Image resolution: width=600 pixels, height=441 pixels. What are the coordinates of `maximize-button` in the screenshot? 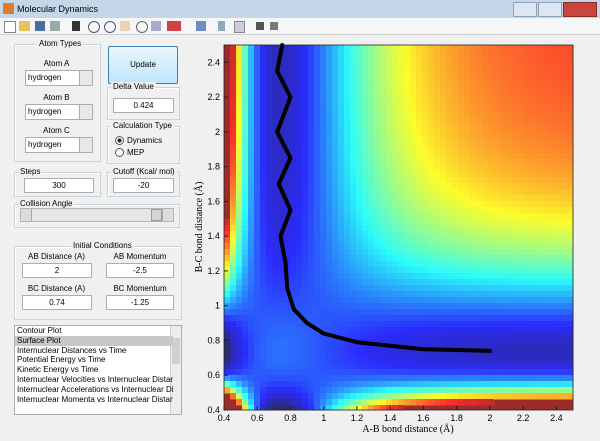 It's located at (550, 9).